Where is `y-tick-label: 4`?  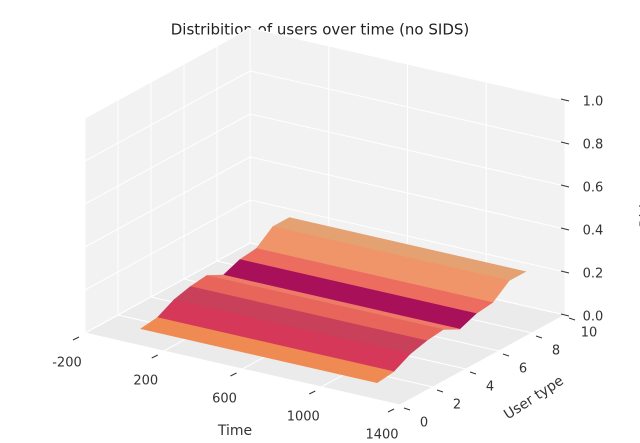 y-tick-label: 4 is located at coordinates (490, 387).